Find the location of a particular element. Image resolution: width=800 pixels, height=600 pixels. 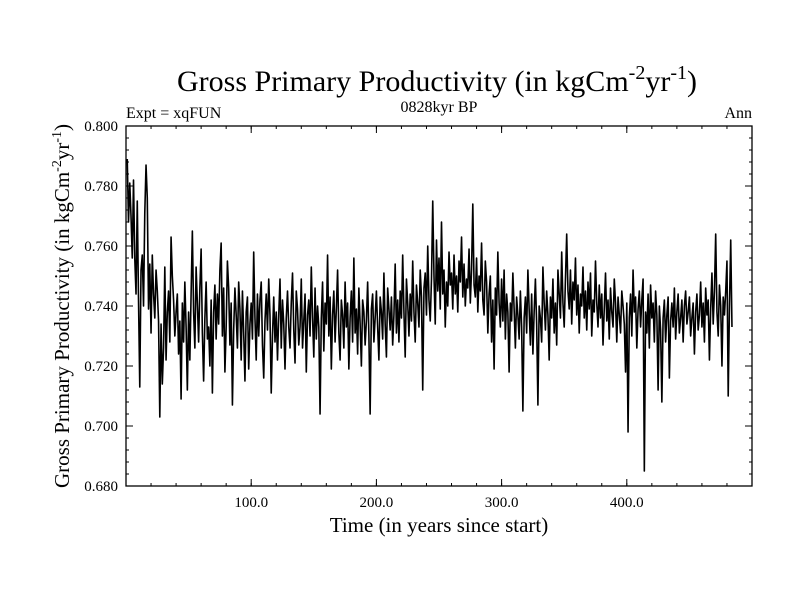

subtitle-right: Ann is located at coordinates (738, 113).